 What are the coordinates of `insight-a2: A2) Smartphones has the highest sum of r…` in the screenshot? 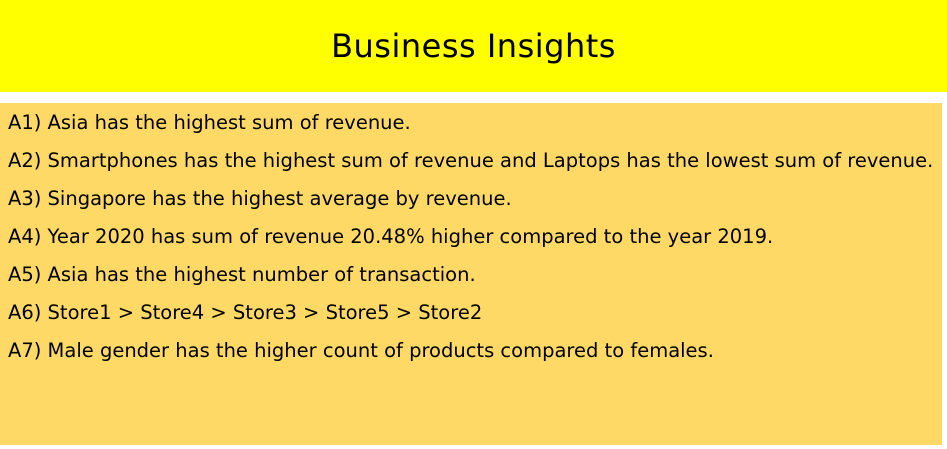 It's located at (471, 160).